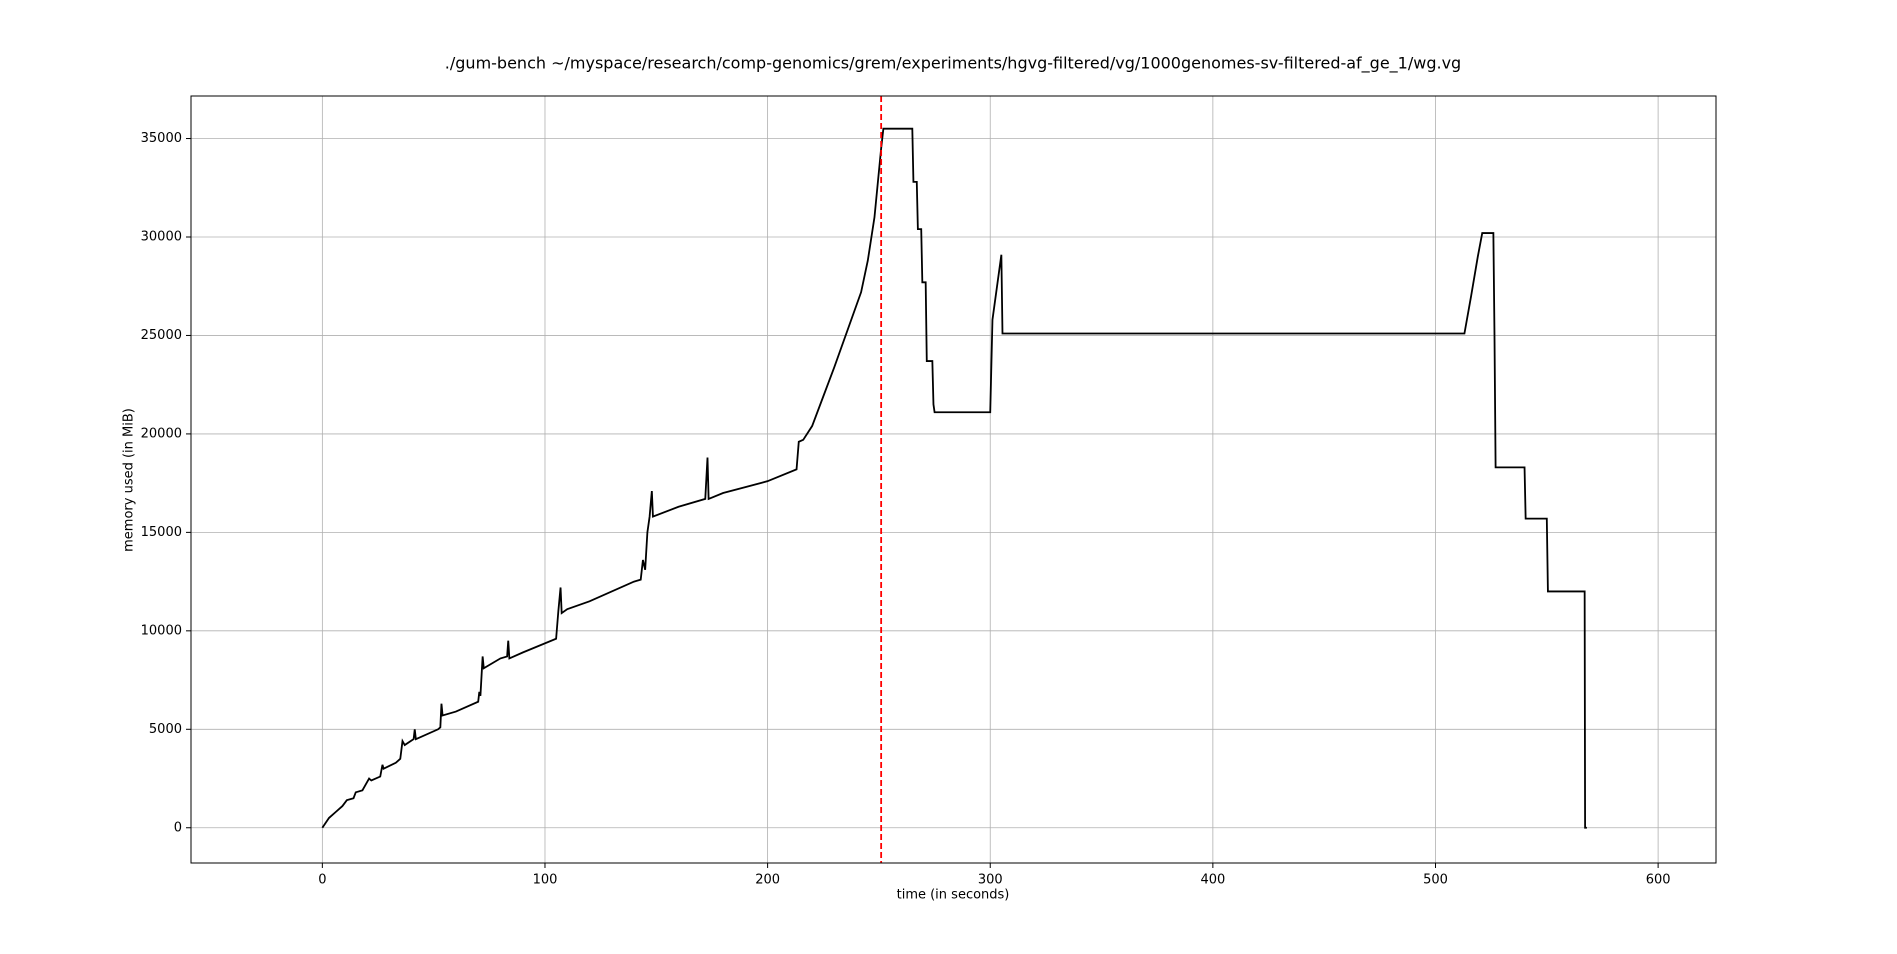  Describe the element at coordinates (1435, 880) in the screenshot. I see `x-tick-label: 500` at that location.